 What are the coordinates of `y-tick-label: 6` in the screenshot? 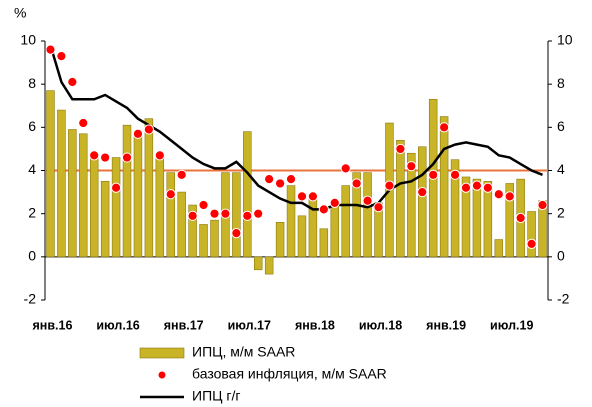 It's located at (32, 126).